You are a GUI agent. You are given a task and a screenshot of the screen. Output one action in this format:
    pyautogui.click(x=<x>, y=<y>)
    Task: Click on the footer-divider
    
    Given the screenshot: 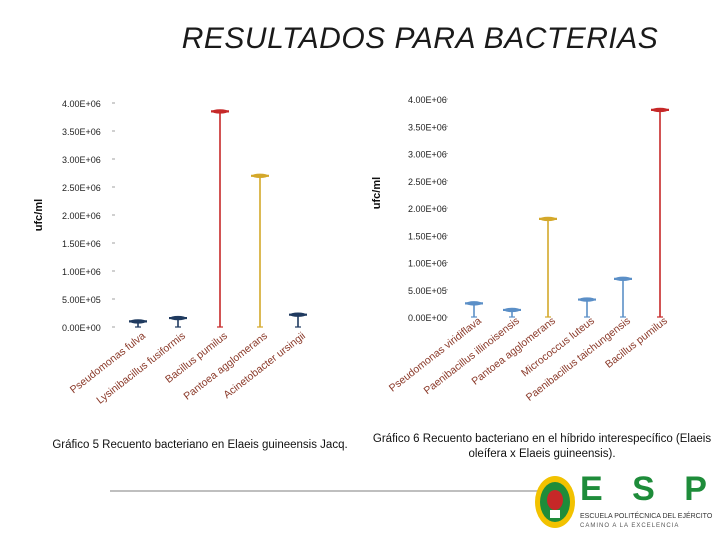 What is the action you would take?
    pyautogui.click(x=330, y=491)
    